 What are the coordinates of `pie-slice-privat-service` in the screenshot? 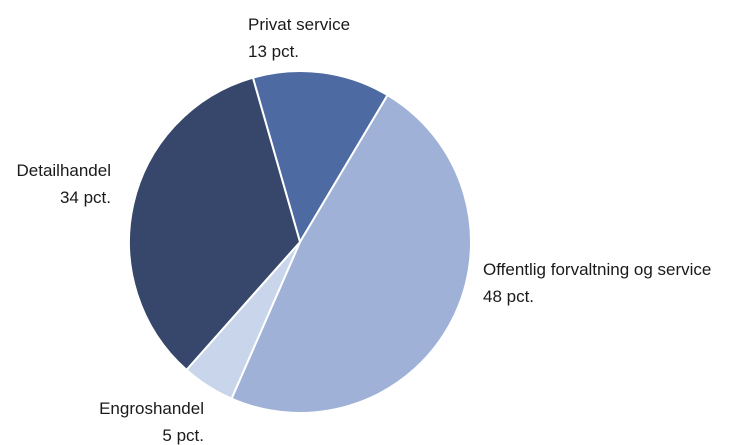 It's located at (320, 156).